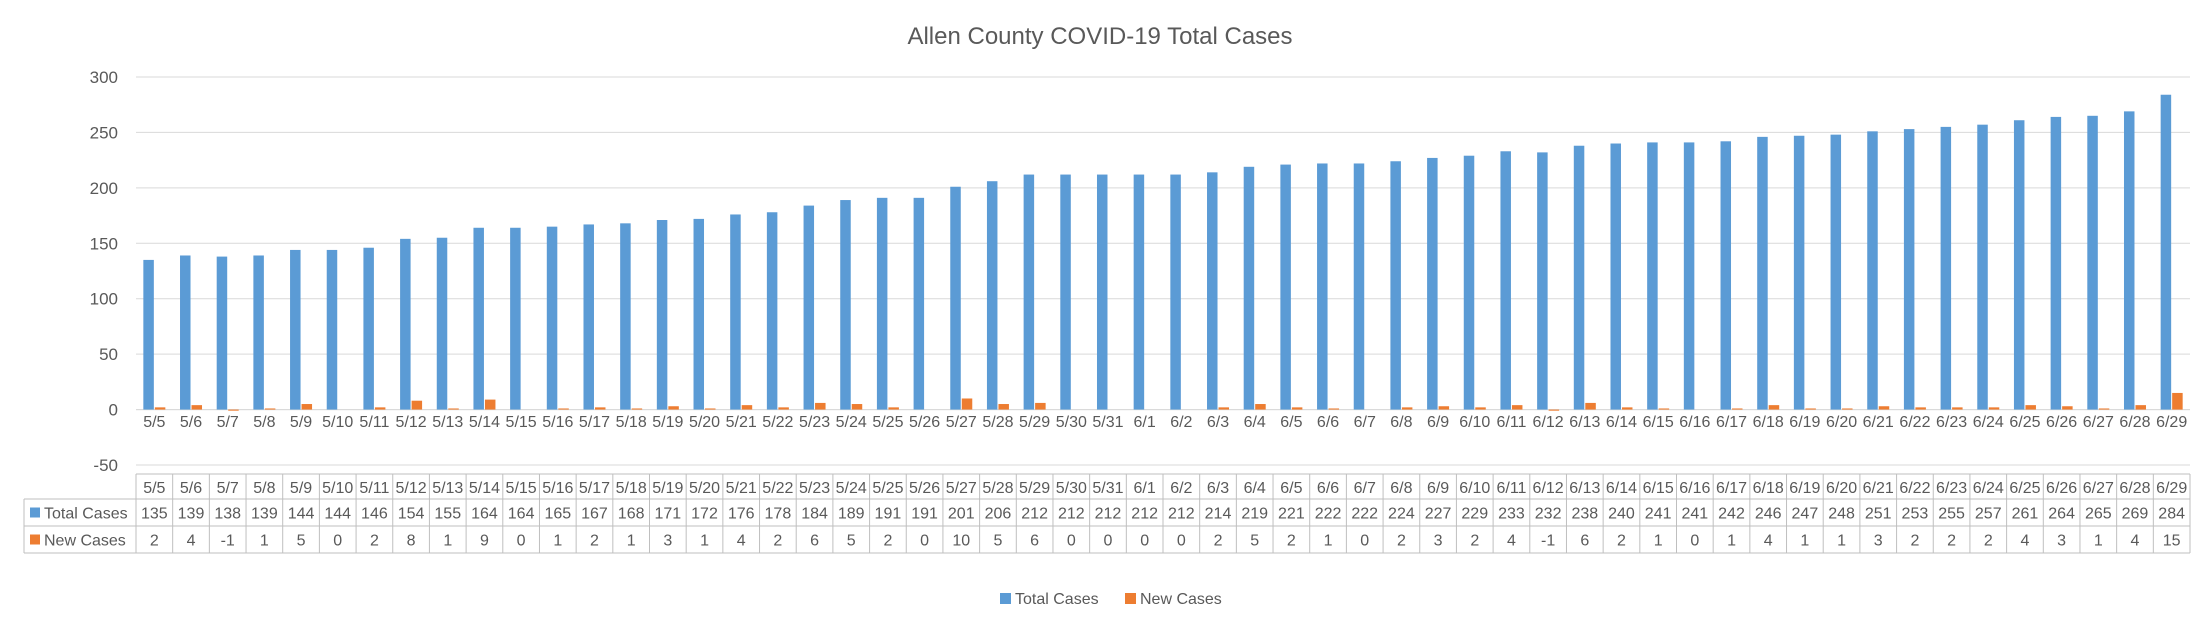  What do you see at coordinates (1328, 422) in the screenshot?
I see `x-tick-label: 6/6` at bounding box center [1328, 422].